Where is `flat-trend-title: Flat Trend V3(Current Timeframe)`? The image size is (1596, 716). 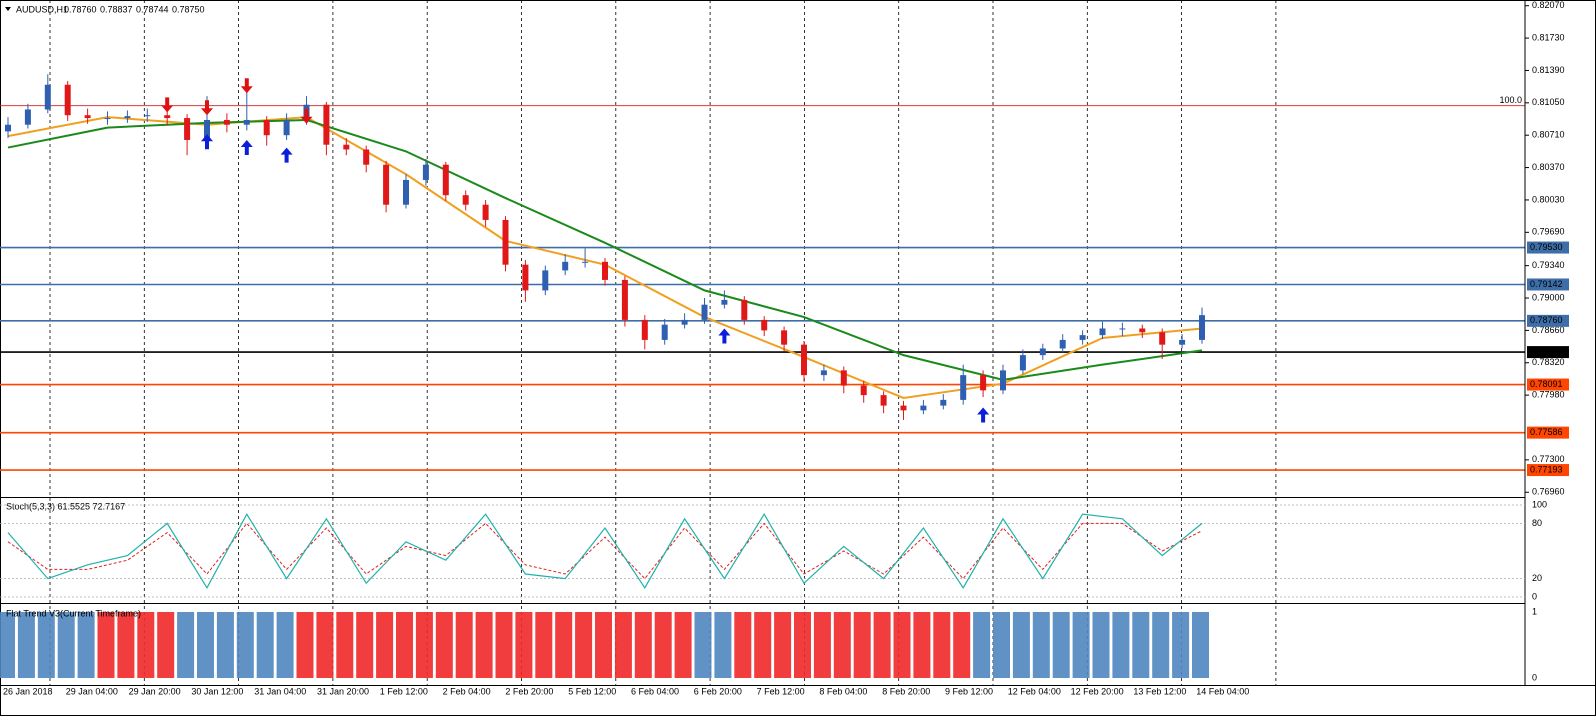
flat-trend-title: Flat Trend V3(Current Timeframe) is located at coordinates (73, 613).